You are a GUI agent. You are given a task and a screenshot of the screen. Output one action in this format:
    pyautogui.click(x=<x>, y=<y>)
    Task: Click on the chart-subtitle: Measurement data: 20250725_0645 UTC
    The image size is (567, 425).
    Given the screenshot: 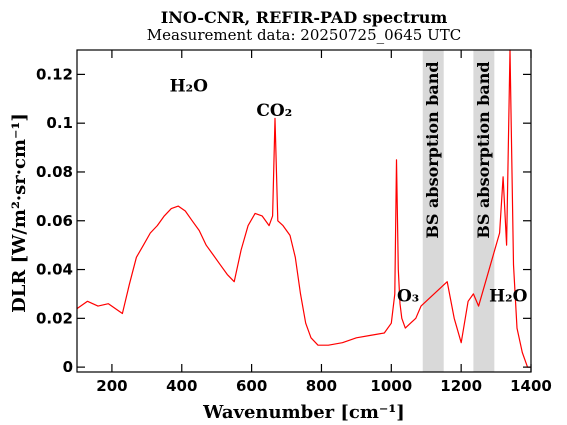 What is the action you would take?
    pyautogui.click(x=304, y=35)
    